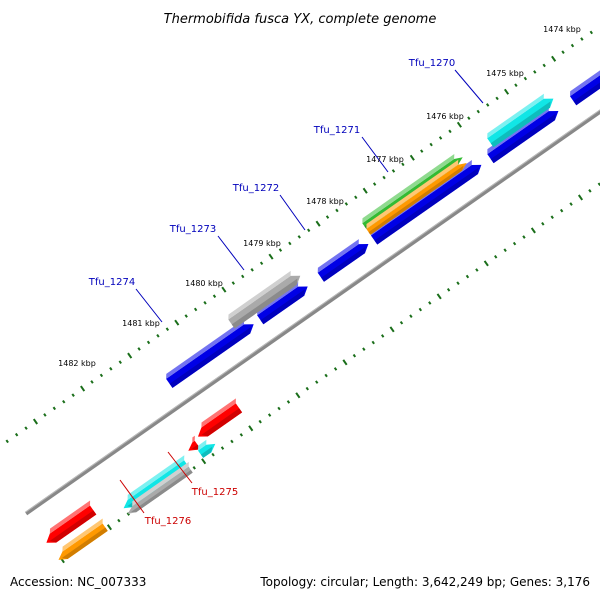 This screenshot has height=600, width=600. Describe the element at coordinates (202, 474) in the screenshot. I see `gene-callout-tfu-1275: Tfu_1275` at that location.